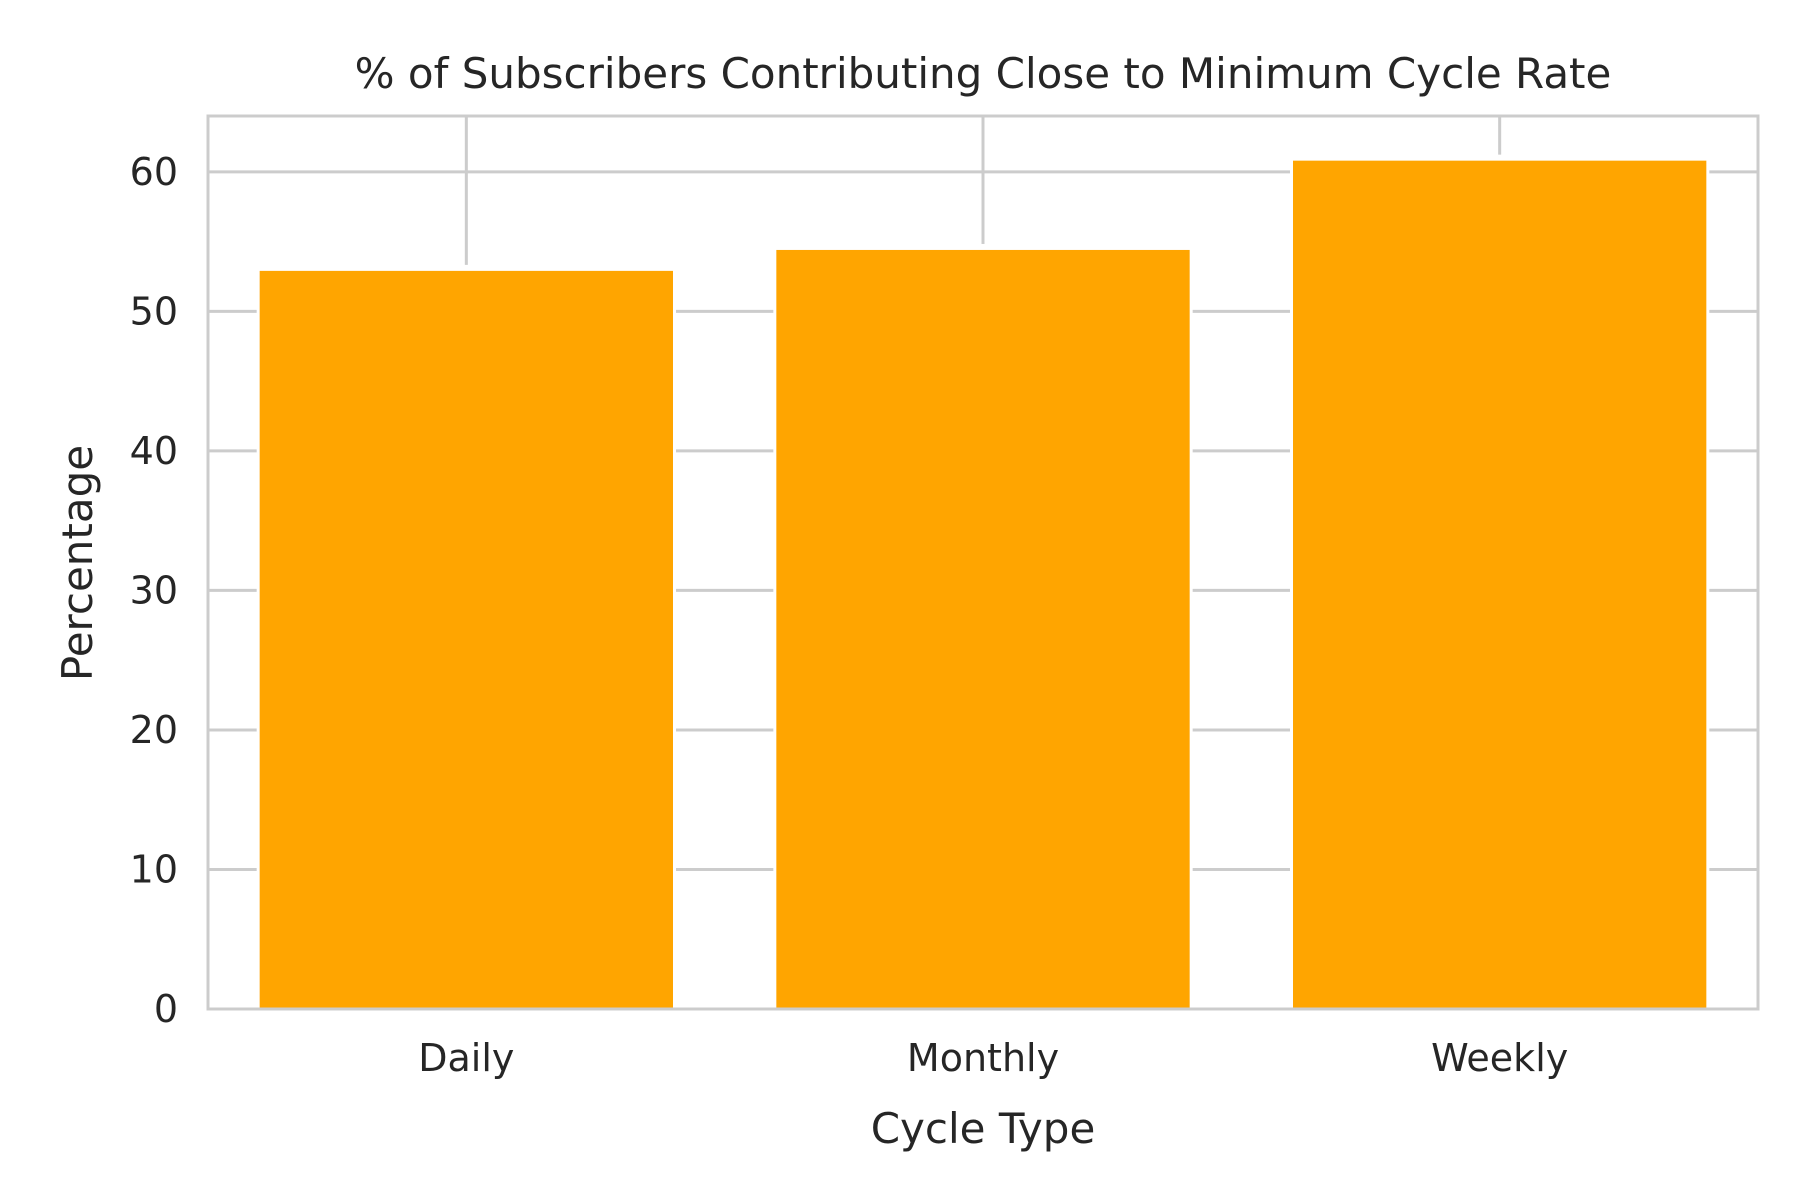 The width and height of the screenshot is (1800, 1200). I want to click on x-tick-labels: Daily Monthly Weekly, so click(993, 1058).